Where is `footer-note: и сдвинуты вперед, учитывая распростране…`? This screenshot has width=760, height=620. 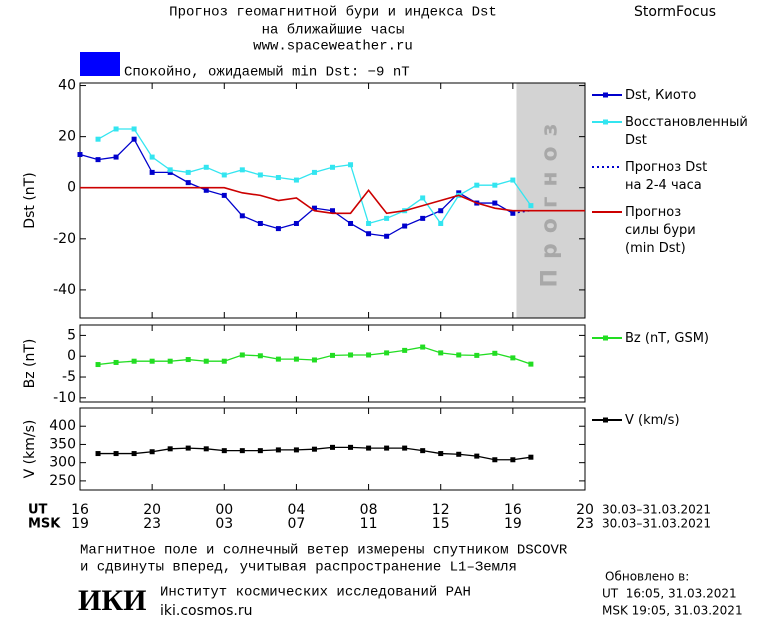 footer-note: и сдвинуты вперед, учитывая распростране… is located at coordinates (298, 568).